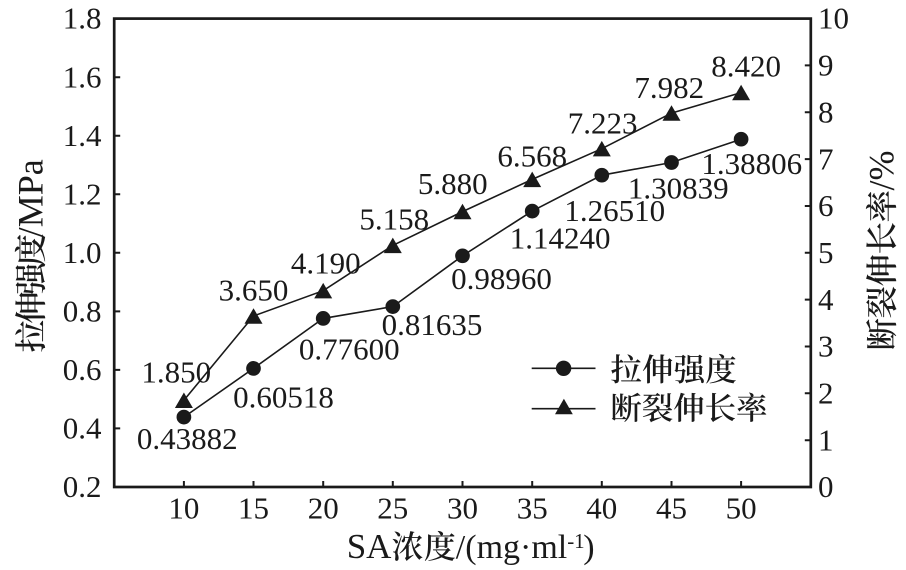 This screenshot has height=570, width=906. I want to click on svg-text: 30, so click(462, 508).